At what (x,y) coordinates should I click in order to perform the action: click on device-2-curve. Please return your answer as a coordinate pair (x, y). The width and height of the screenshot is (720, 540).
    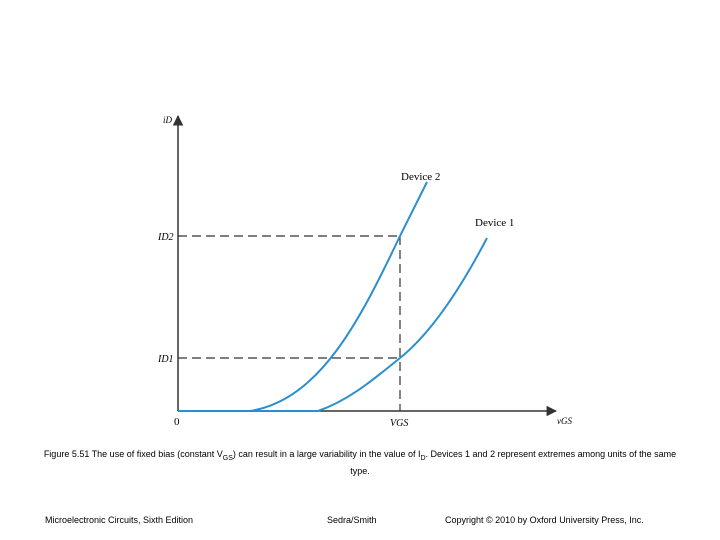
    Looking at the image, I should click on (303, 296).